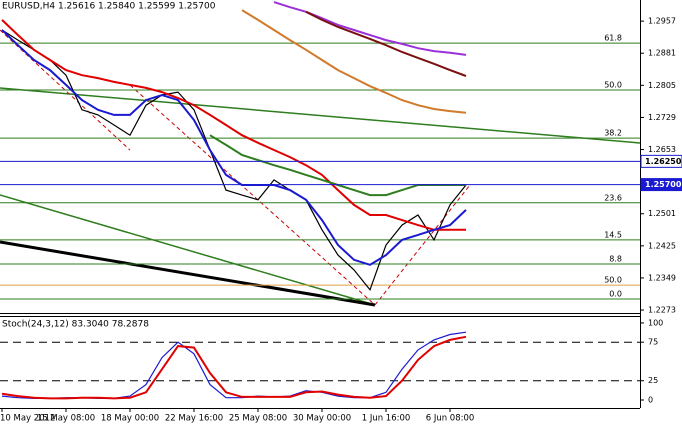  Describe the element at coordinates (194, 419) in the screenshot. I see `x-tick-label: 22 May 16:00` at that location.